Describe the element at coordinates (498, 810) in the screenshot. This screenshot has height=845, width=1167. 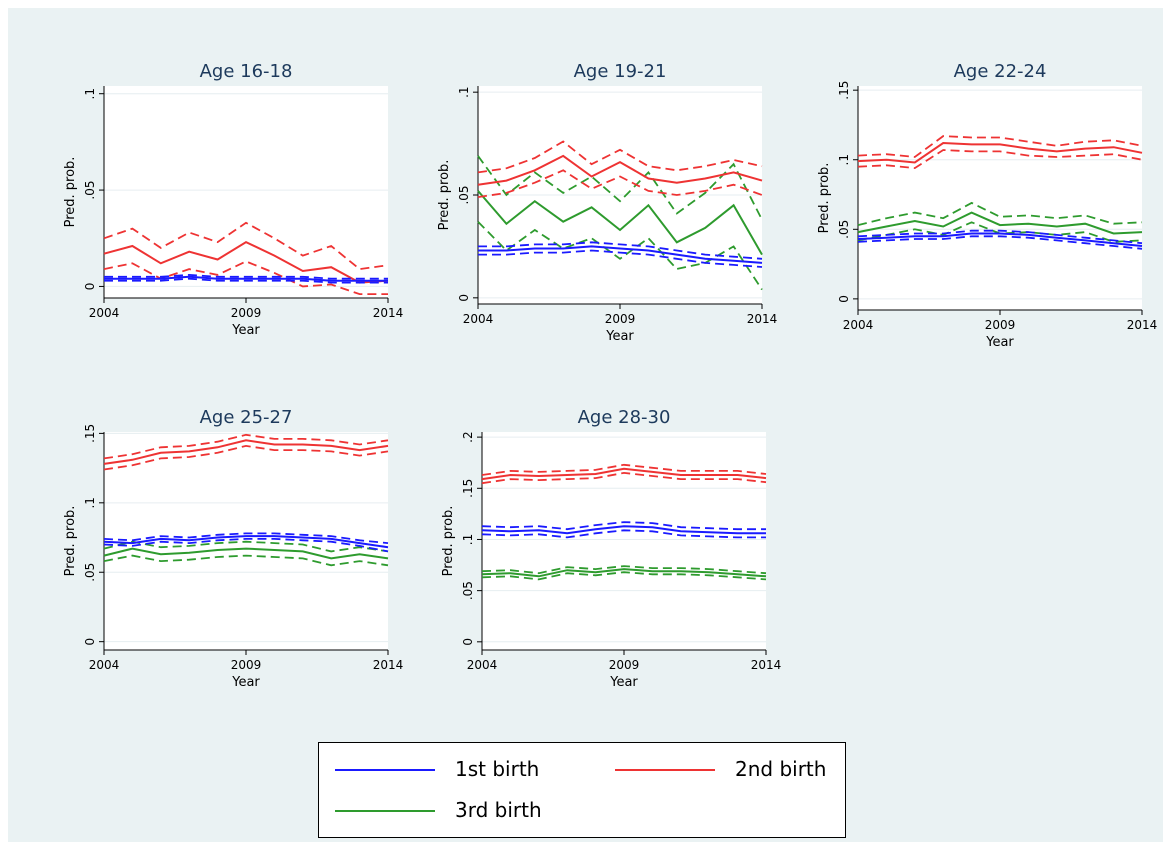
I see `legend-label-3rd-birth: 3rd birth` at that location.